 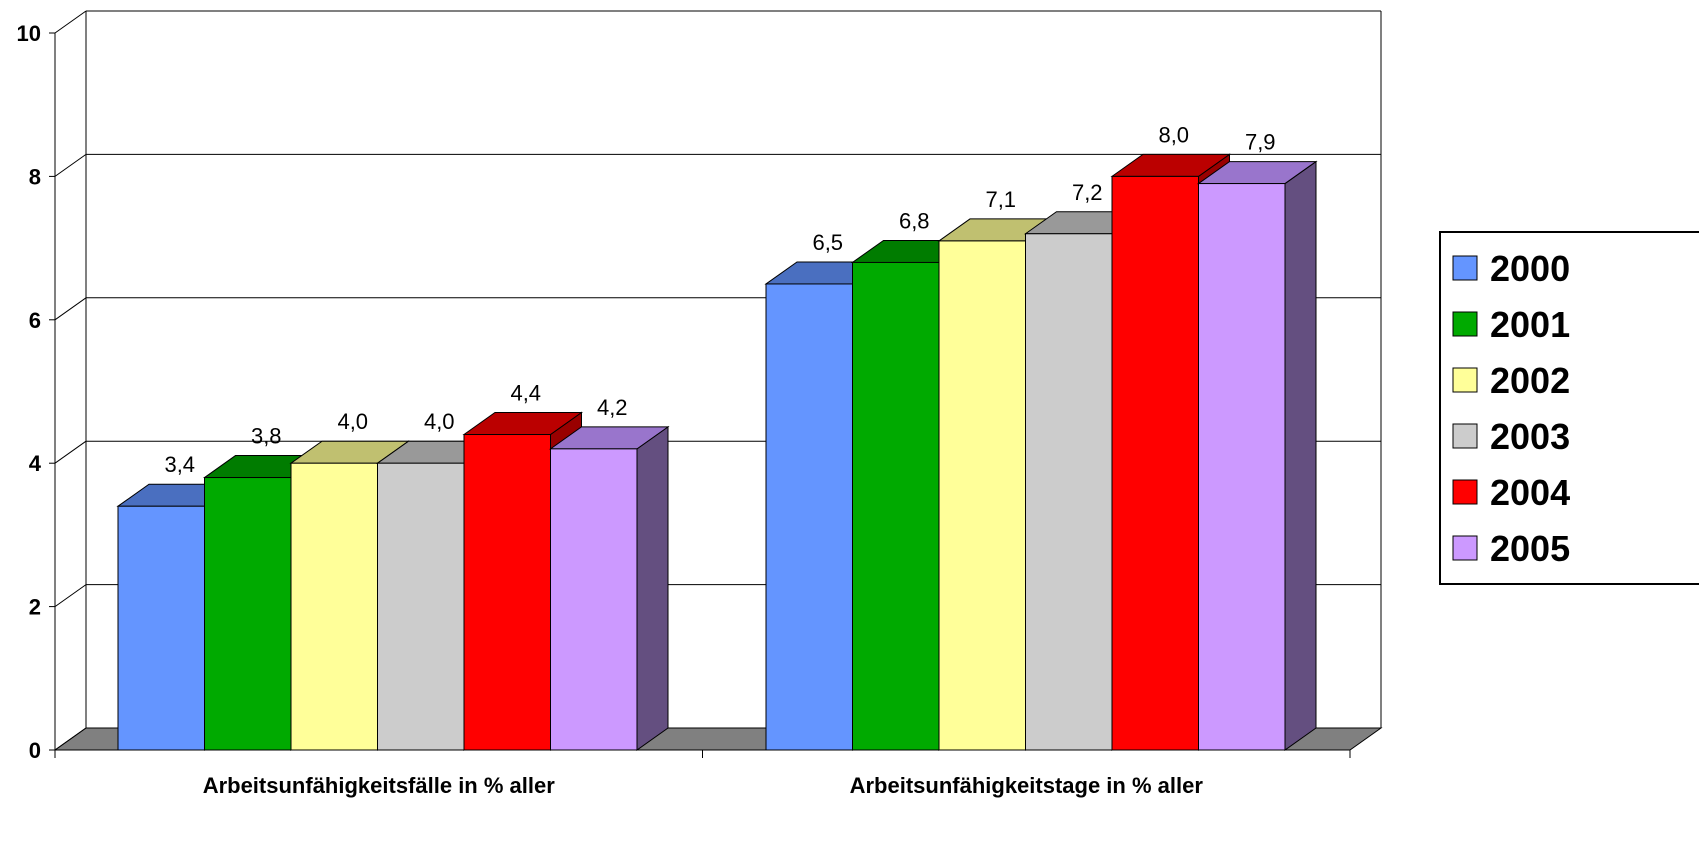 What do you see at coordinates (35, 463) in the screenshot?
I see `y-tick-label: 4` at bounding box center [35, 463].